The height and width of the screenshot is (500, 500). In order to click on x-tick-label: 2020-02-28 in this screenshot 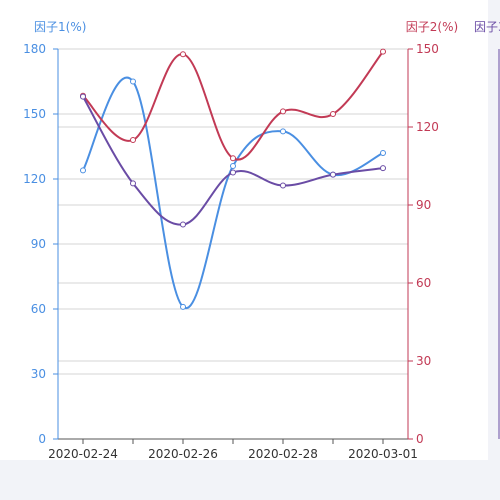, I will do `click(283, 454)`.